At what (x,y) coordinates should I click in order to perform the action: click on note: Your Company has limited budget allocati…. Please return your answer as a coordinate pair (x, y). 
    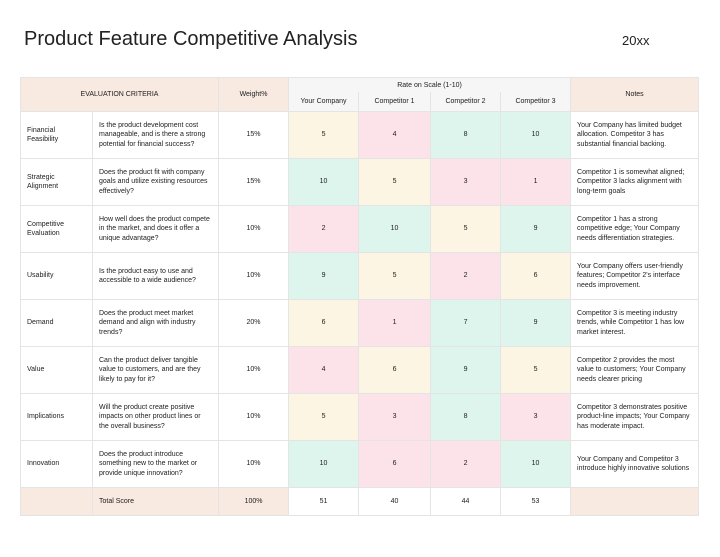
    Looking at the image, I should click on (635, 135).